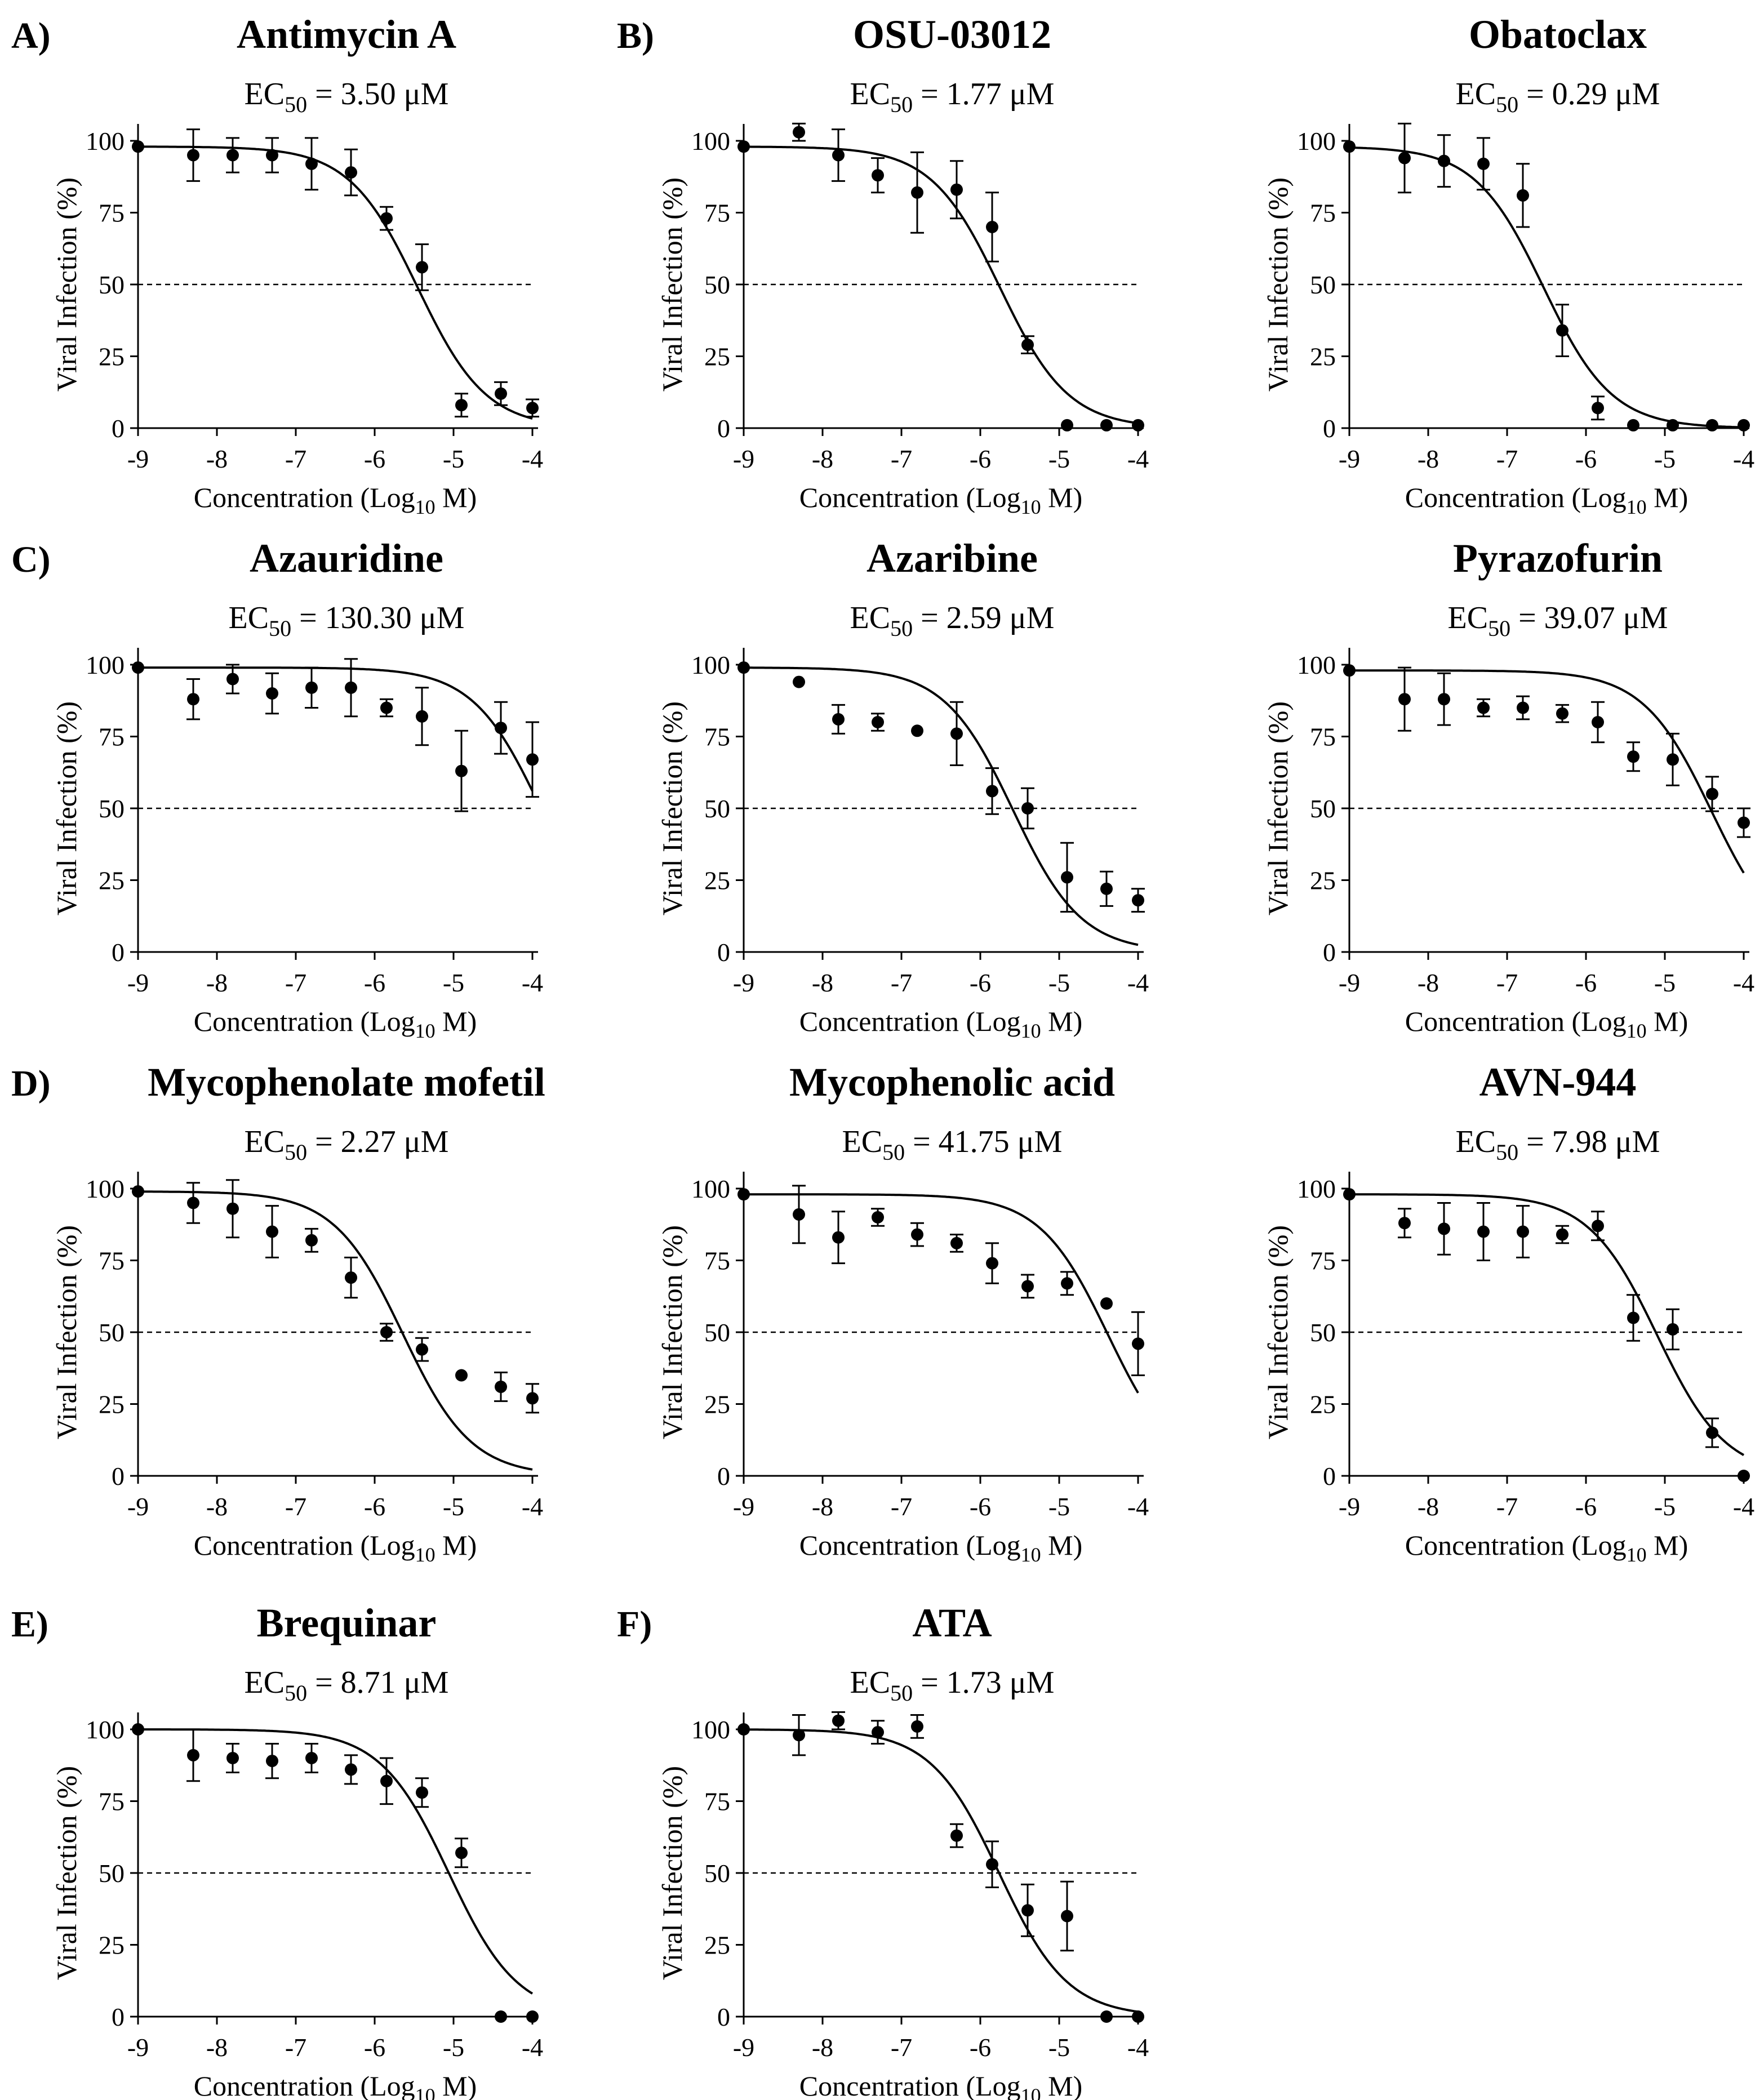 This screenshot has height=2100, width=1764. Describe the element at coordinates (1558, 34) in the screenshot. I see `chart-title: Obatoclax` at that location.